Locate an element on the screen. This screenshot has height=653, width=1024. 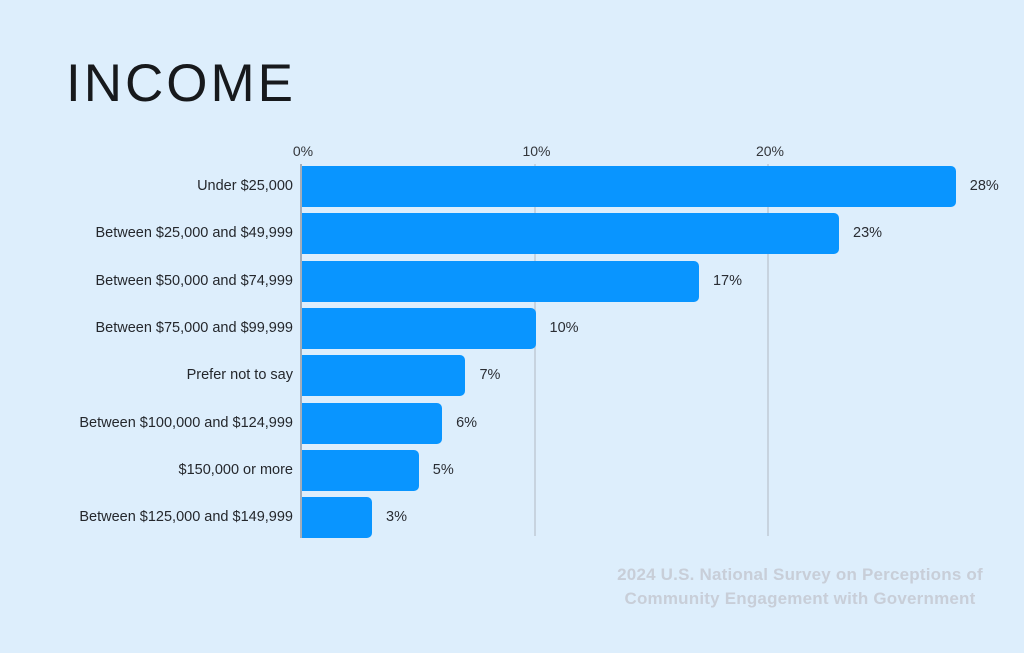
value-label: 6% is located at coordinates (467, 422).